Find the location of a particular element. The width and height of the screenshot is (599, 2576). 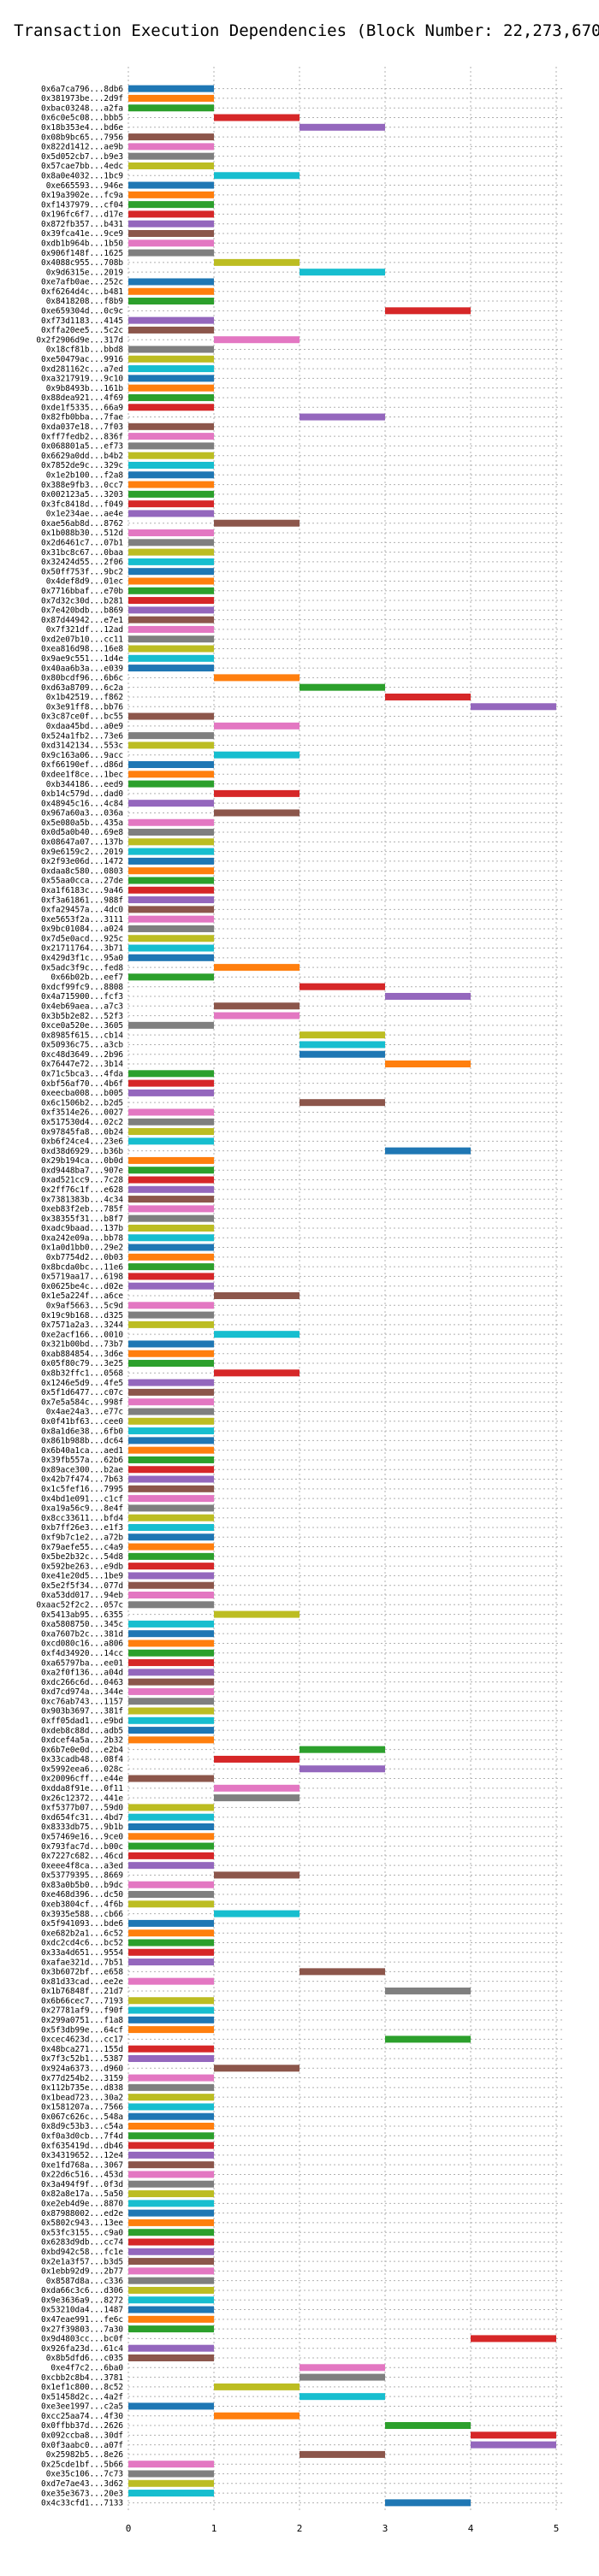

tx-hash-label: 0x4eb69aea...a7c3 is located at coordinates (82, 1006).